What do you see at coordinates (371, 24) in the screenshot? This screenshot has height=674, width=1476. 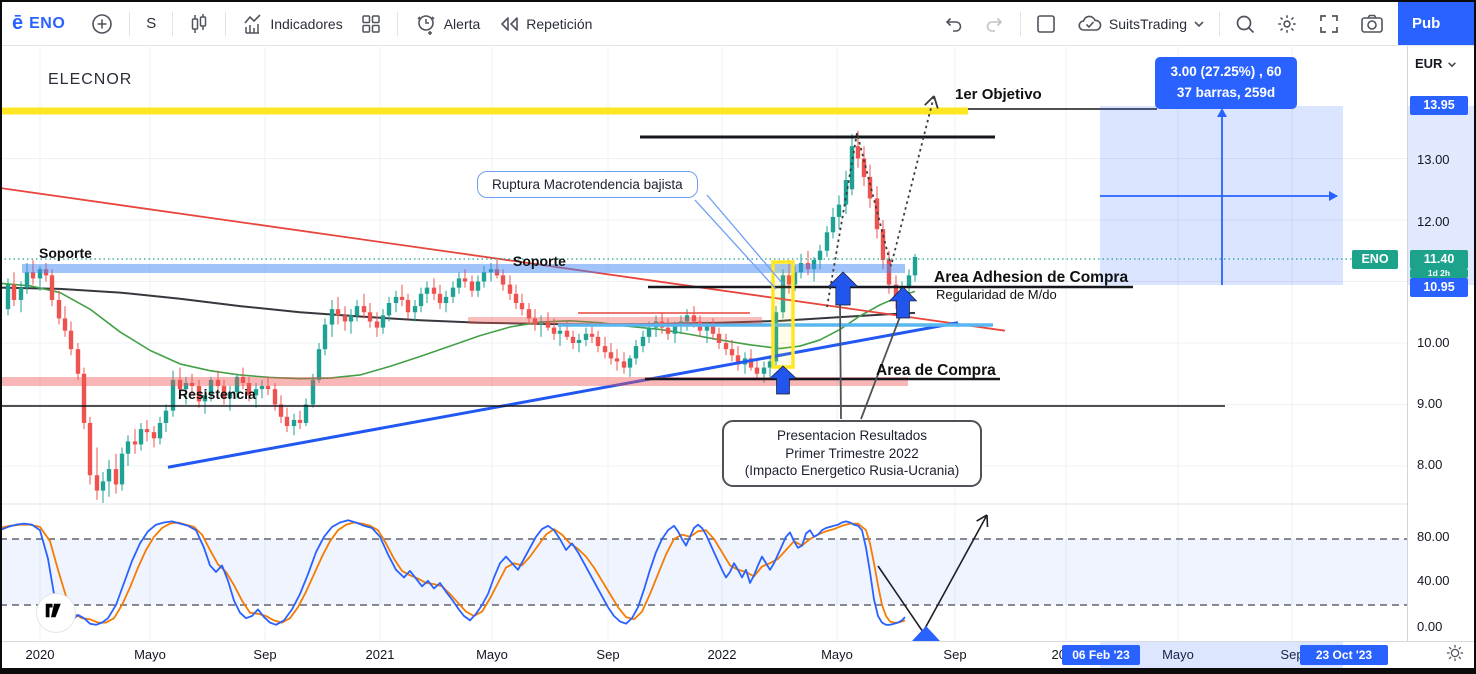 I see `templates-button` at bounding box center [371, 24].